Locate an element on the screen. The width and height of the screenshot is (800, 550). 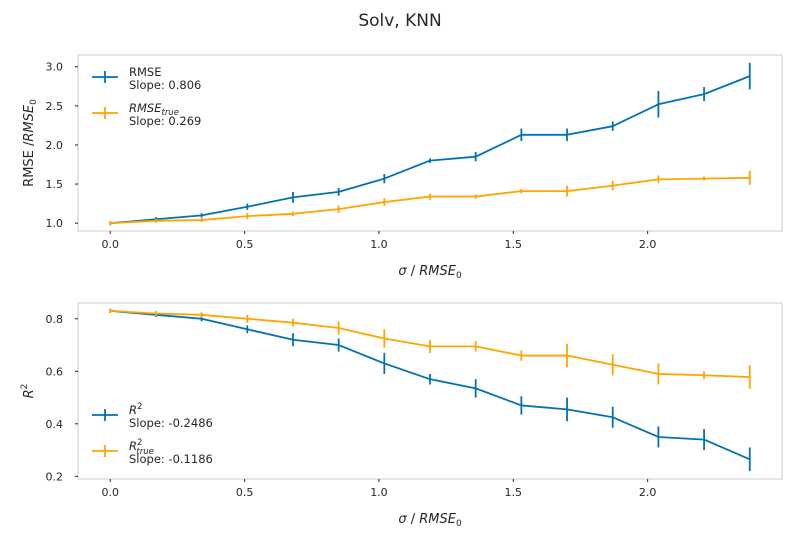
legend-series-name: RMSE is located at coordinates (145, 72).